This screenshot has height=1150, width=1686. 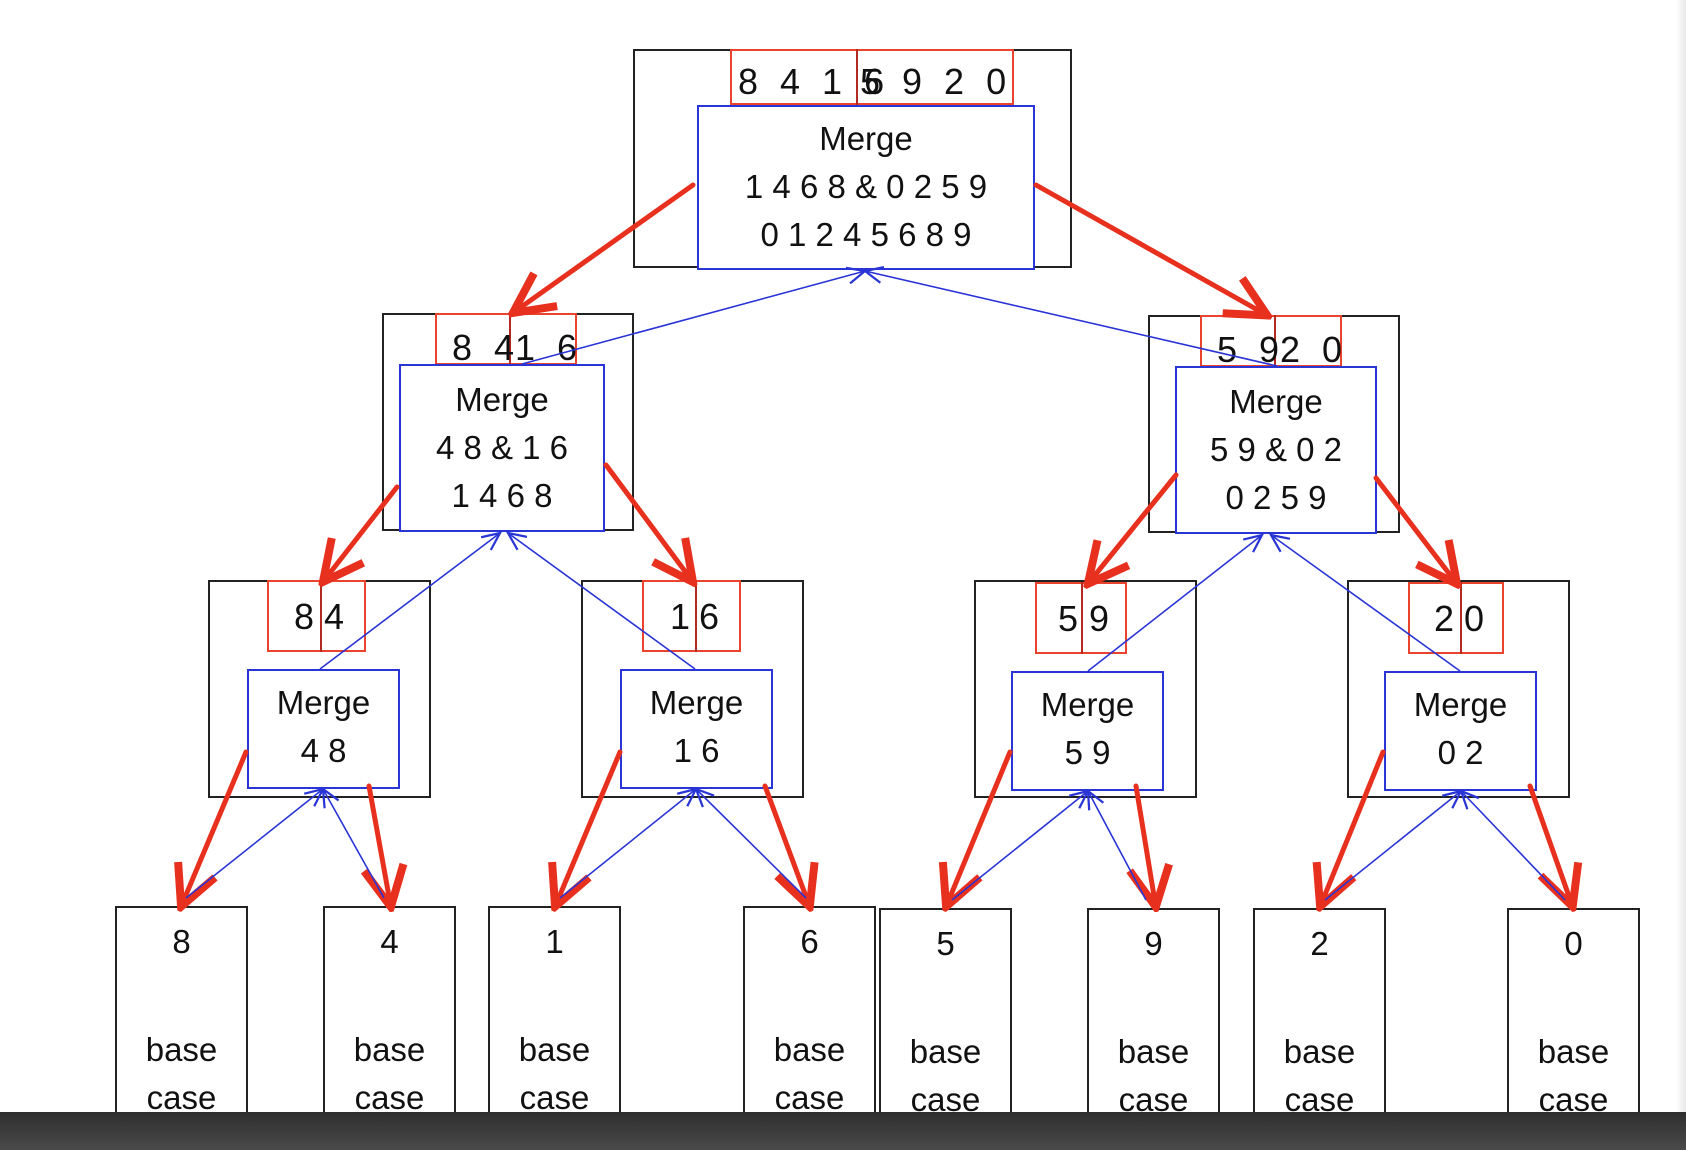 What do you see at coordinates (510, 339) in the screenshot?
I see `level1-left-array-divider` at bounding box center [510, 339].